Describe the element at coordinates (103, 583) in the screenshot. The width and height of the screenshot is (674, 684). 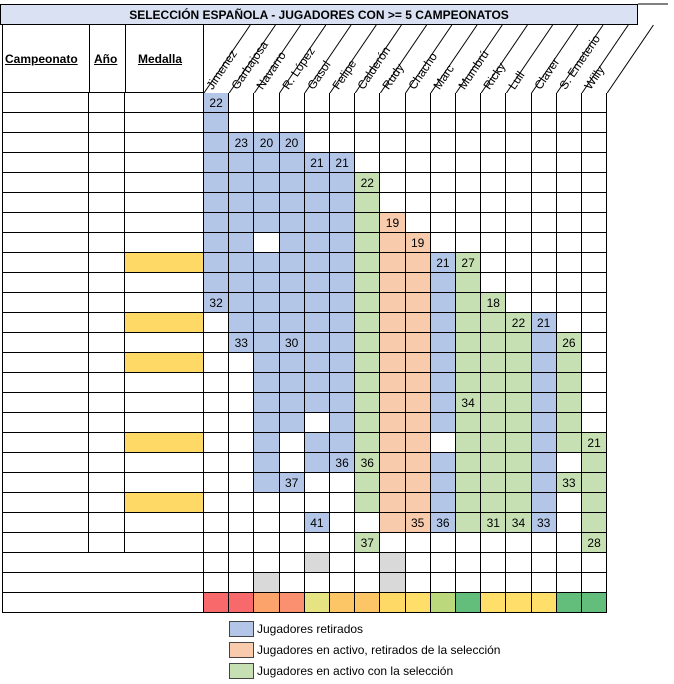
I see `totals-label-campeonatos` at that location.